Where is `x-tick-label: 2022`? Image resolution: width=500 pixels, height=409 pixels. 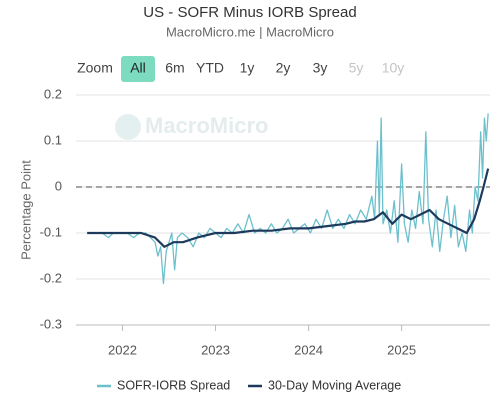 x-tick-label: 2022 is located at coordinates (122, 349).